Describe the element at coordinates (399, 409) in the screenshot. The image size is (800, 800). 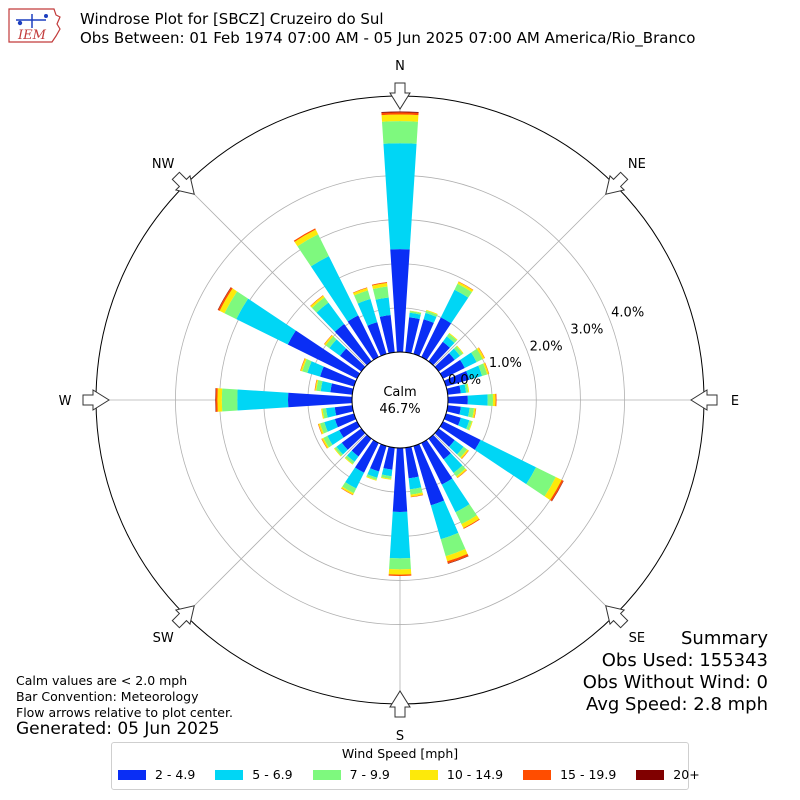
I see `calm-value: 46.7%` at that location.